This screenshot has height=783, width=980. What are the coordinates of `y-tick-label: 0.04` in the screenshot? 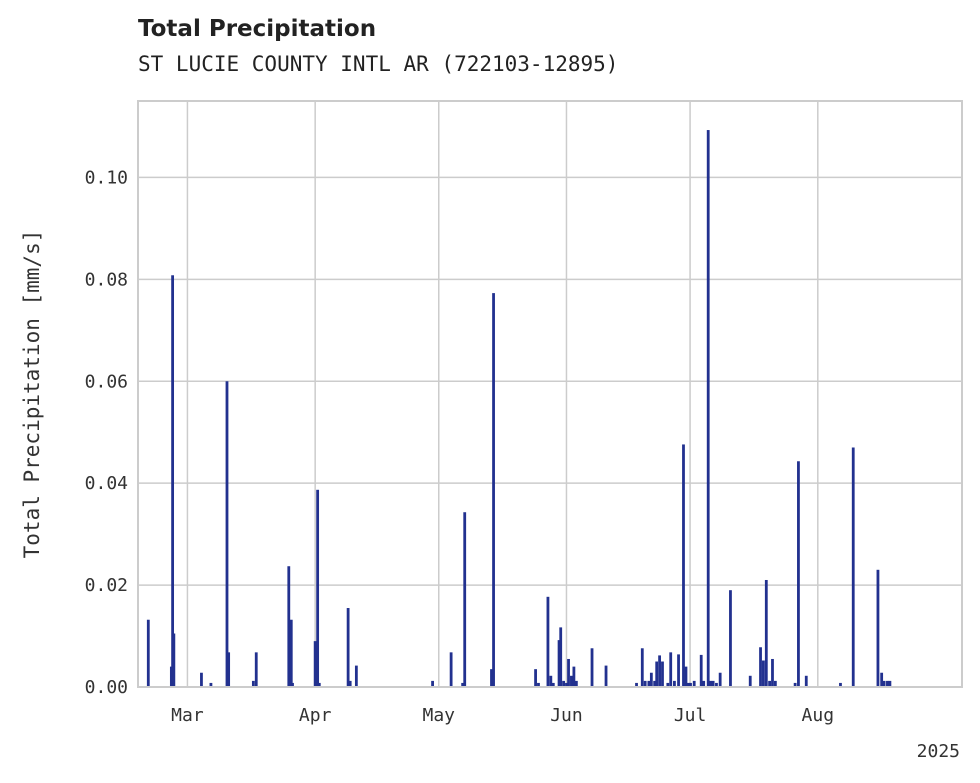 It's located at (106, 483).